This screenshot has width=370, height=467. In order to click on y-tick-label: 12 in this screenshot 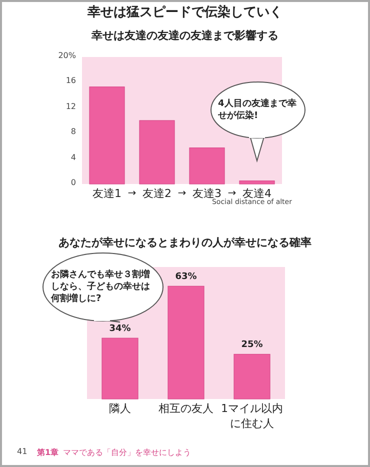, I will do `click(70, 106)`.